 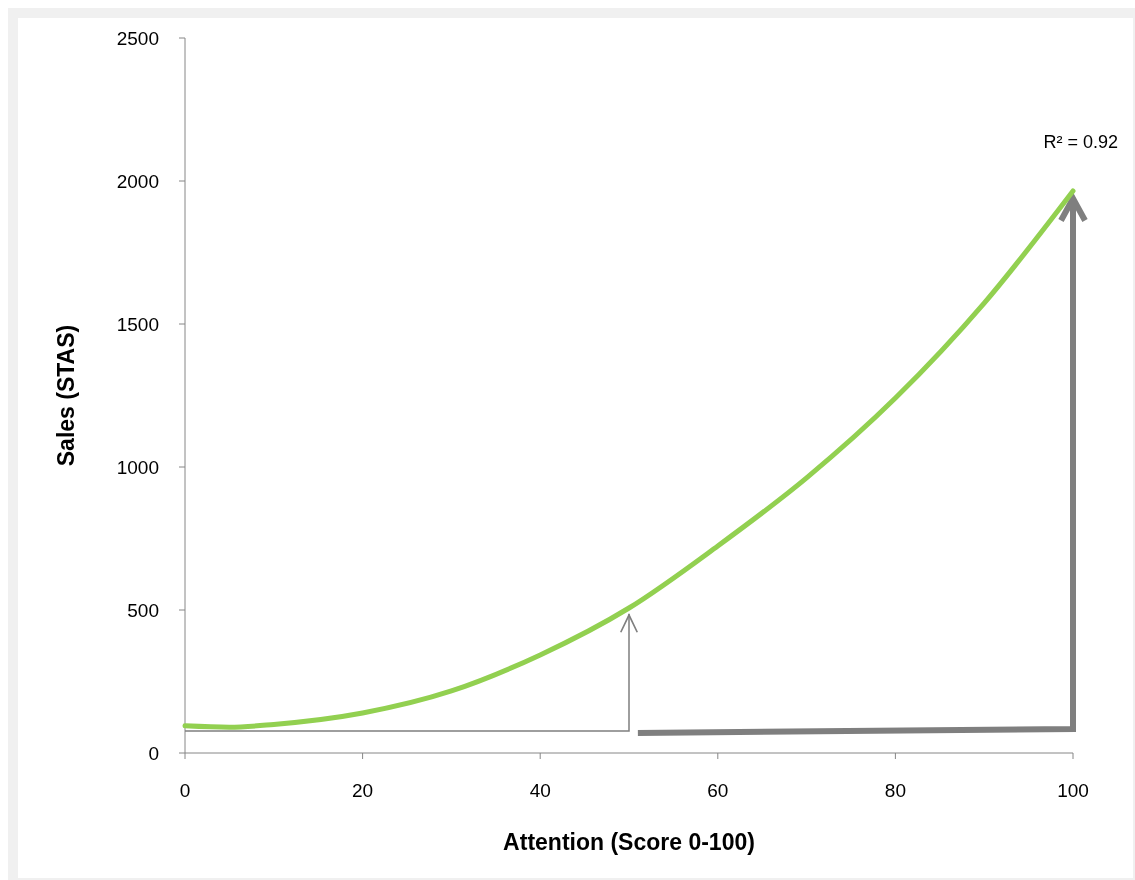 I want to click on annotation: R² = 0.92, so click(x=1080, y=142).